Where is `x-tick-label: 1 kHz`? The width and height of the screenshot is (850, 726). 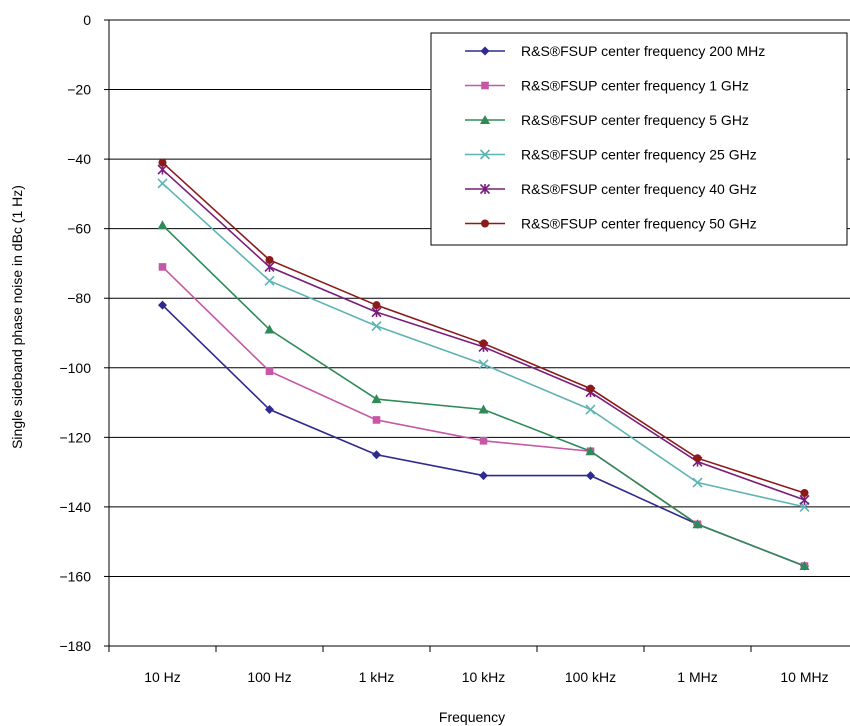
x-tick-label: 1 kHz is located at coordinates (377, 677).